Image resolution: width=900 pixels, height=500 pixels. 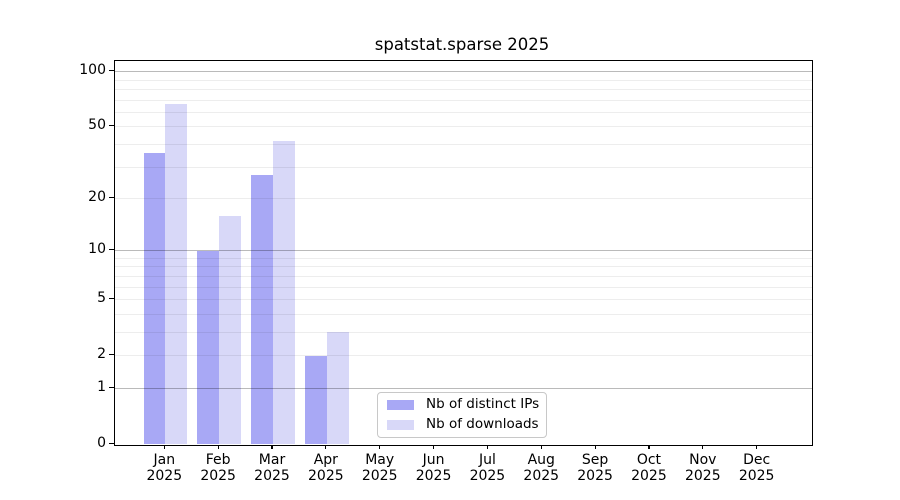 What do you see at coordinates (218, 468) in the screenshot?
I see `x-tick-label: Feb 2025` at bounding box center [218, 468].